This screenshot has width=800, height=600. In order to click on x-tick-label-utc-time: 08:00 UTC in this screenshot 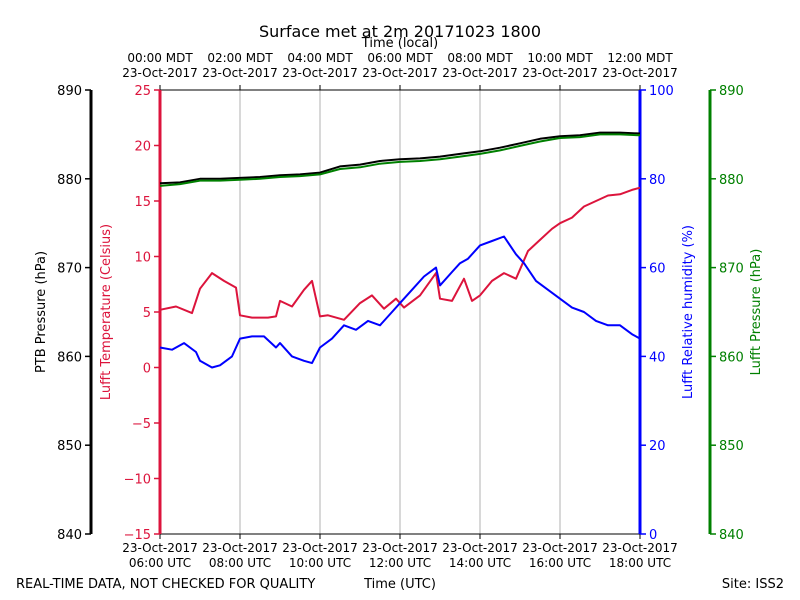, I will do `click(240, 563)`.